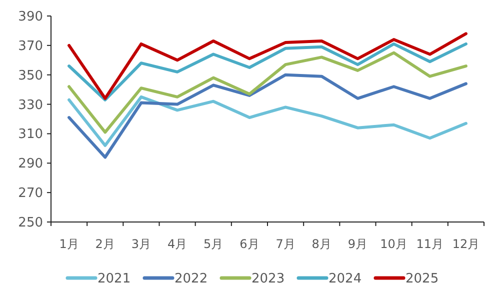 This screenshot has width=500, height=300. I want to click on legend-label: 2023, so click(268, 279).